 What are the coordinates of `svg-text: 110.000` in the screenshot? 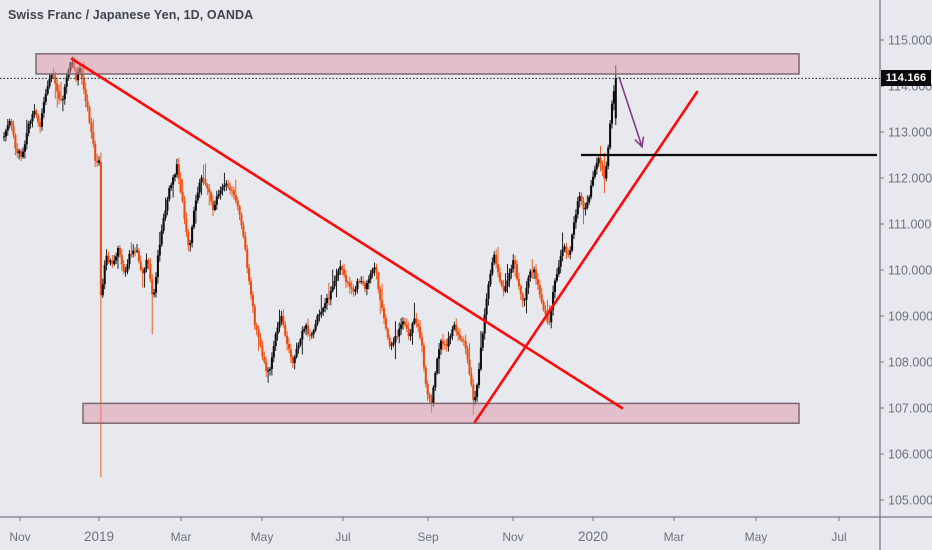 It's located at (910, 271).